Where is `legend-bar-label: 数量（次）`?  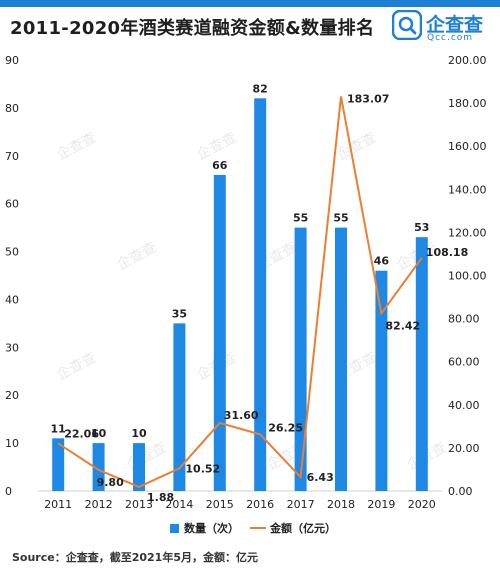 legend-bar-label: 数量（次） is located at coordinates (211, 528).